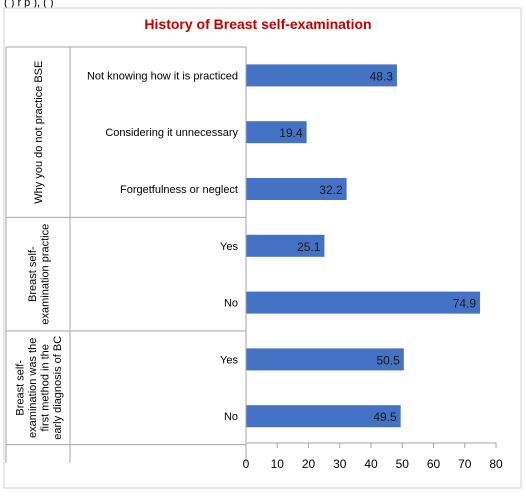  Describe the element at coordinates (33, 388) in the screenshot. I see `group-label-line: examination was the` at that location.